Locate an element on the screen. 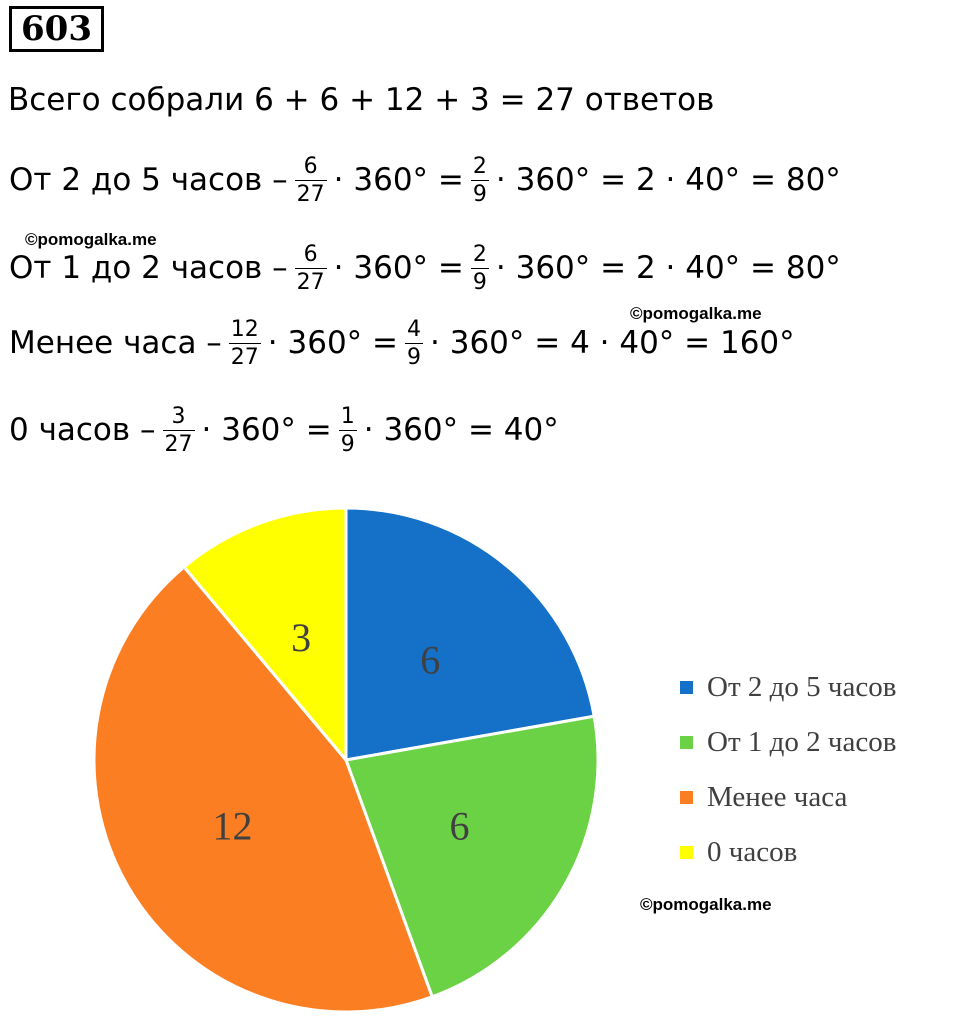  fraction: 12 27 is located at coordinates (244, 343).